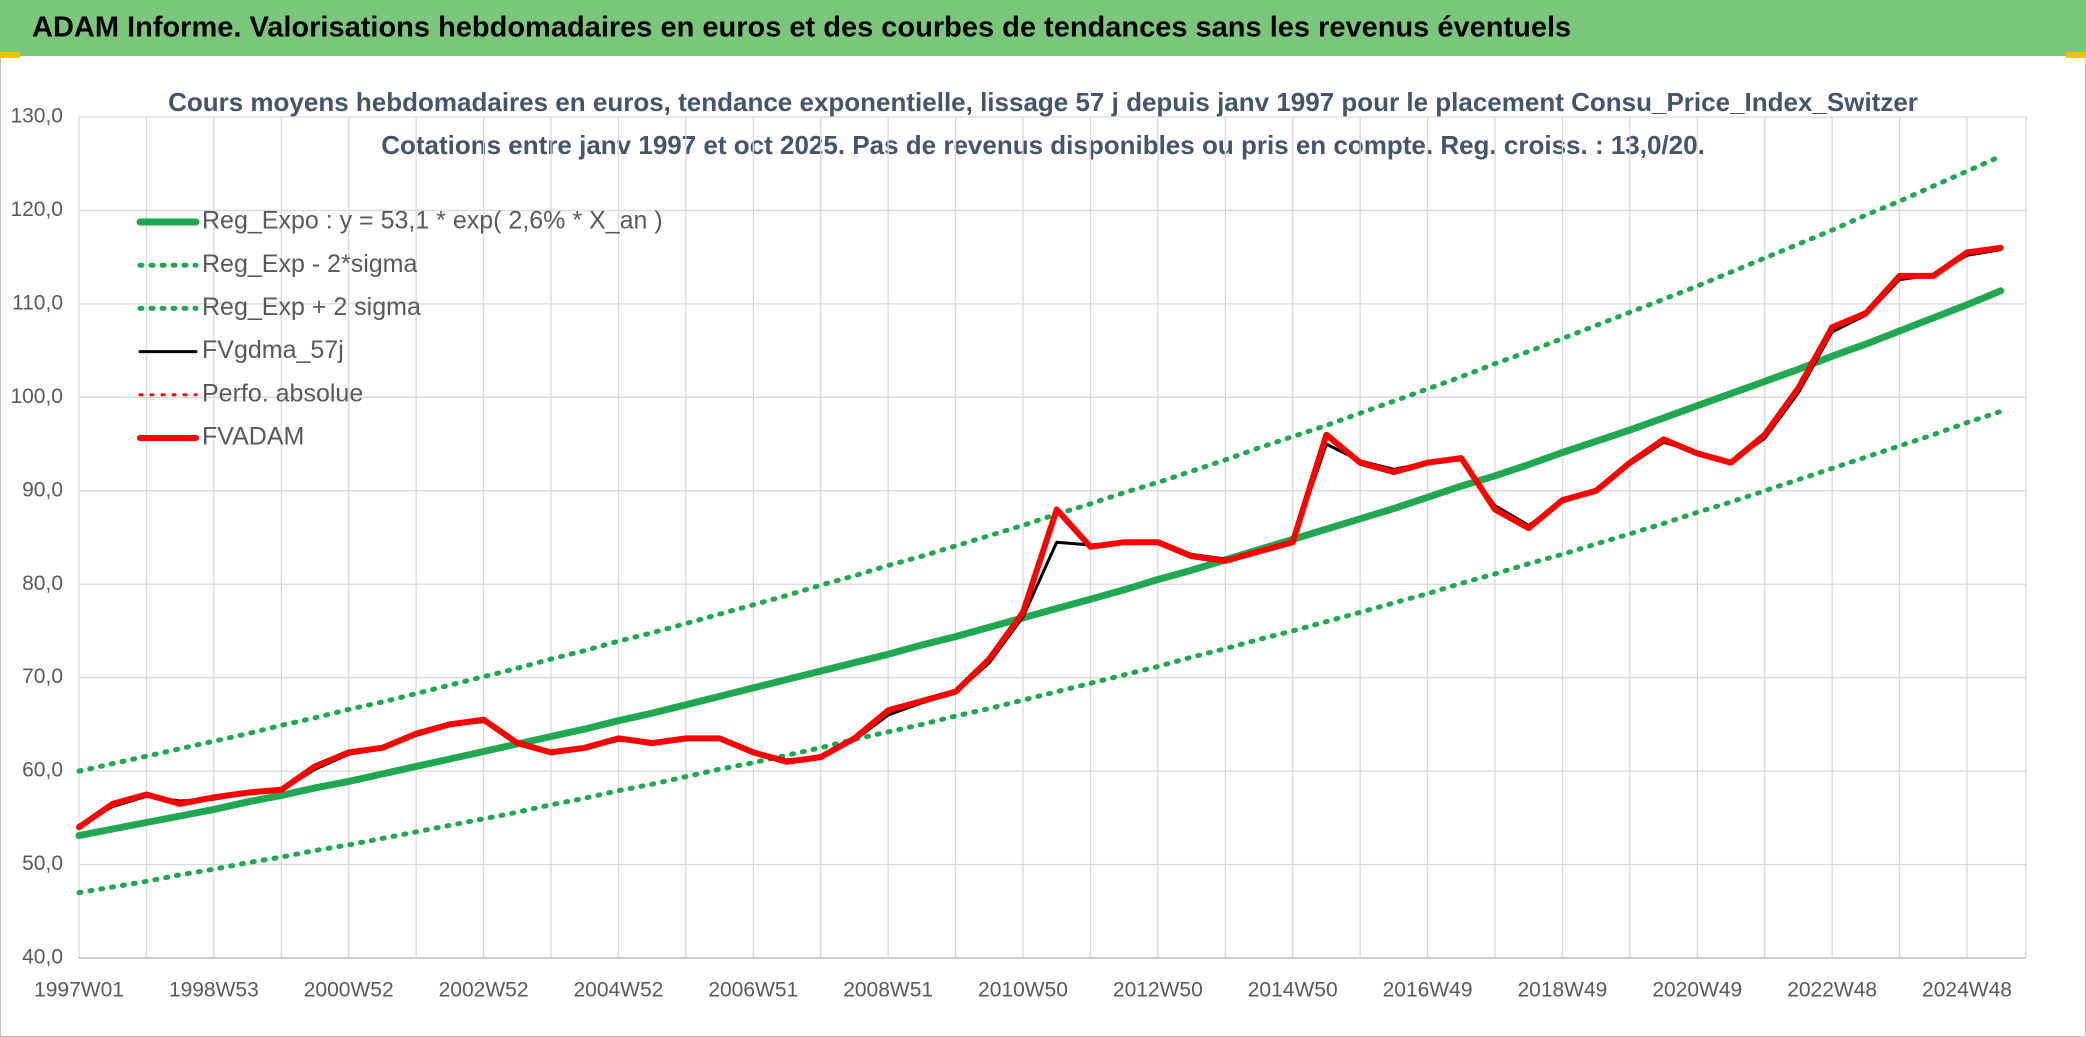  What do you see at coordinates (1562, 990) in the screenshot?
I see `x-tick-label: 2018W49` at bounding box center [1562, 990].